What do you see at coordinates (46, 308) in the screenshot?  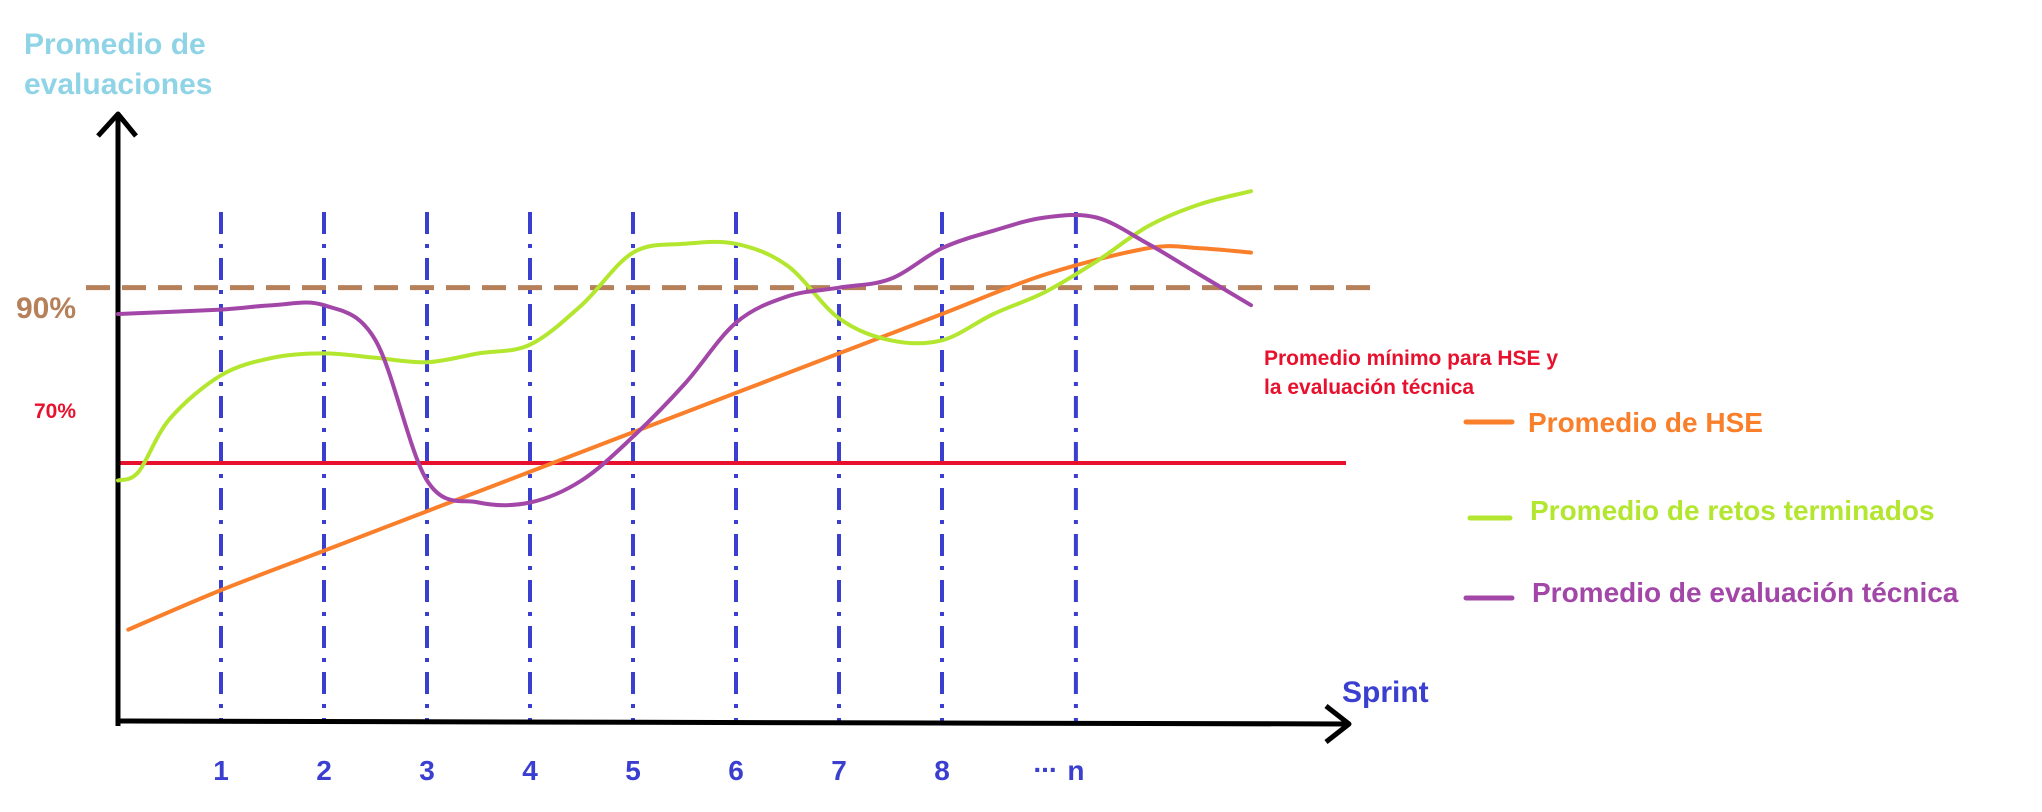 I see `reference-label-90: 90%` at bounding box center [46, 308].